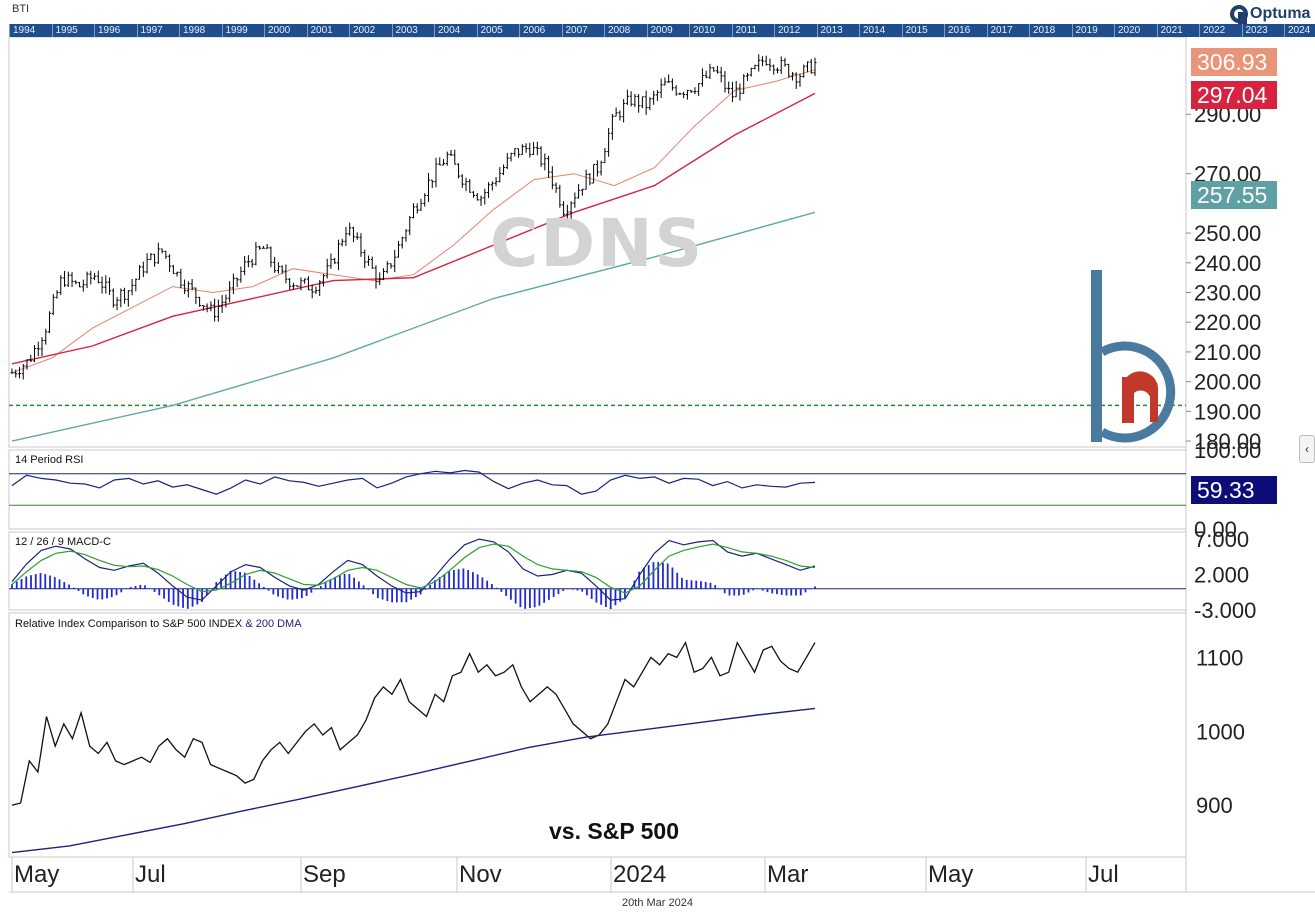  Describe the element at coordinates (1227, 233) in the screenshot. I see `price-tick-label: 250.00` at that location.